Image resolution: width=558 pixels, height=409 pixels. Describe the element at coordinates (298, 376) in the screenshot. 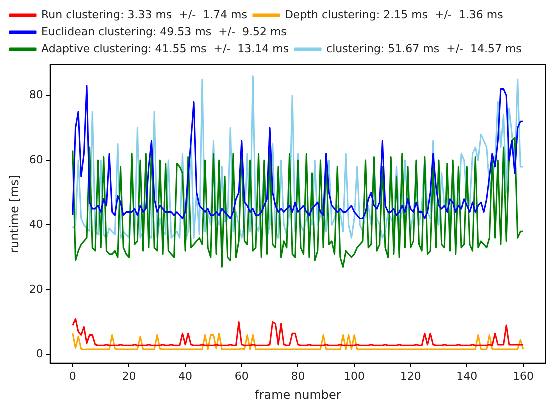

I see `x-tick-label: 80` at that location.